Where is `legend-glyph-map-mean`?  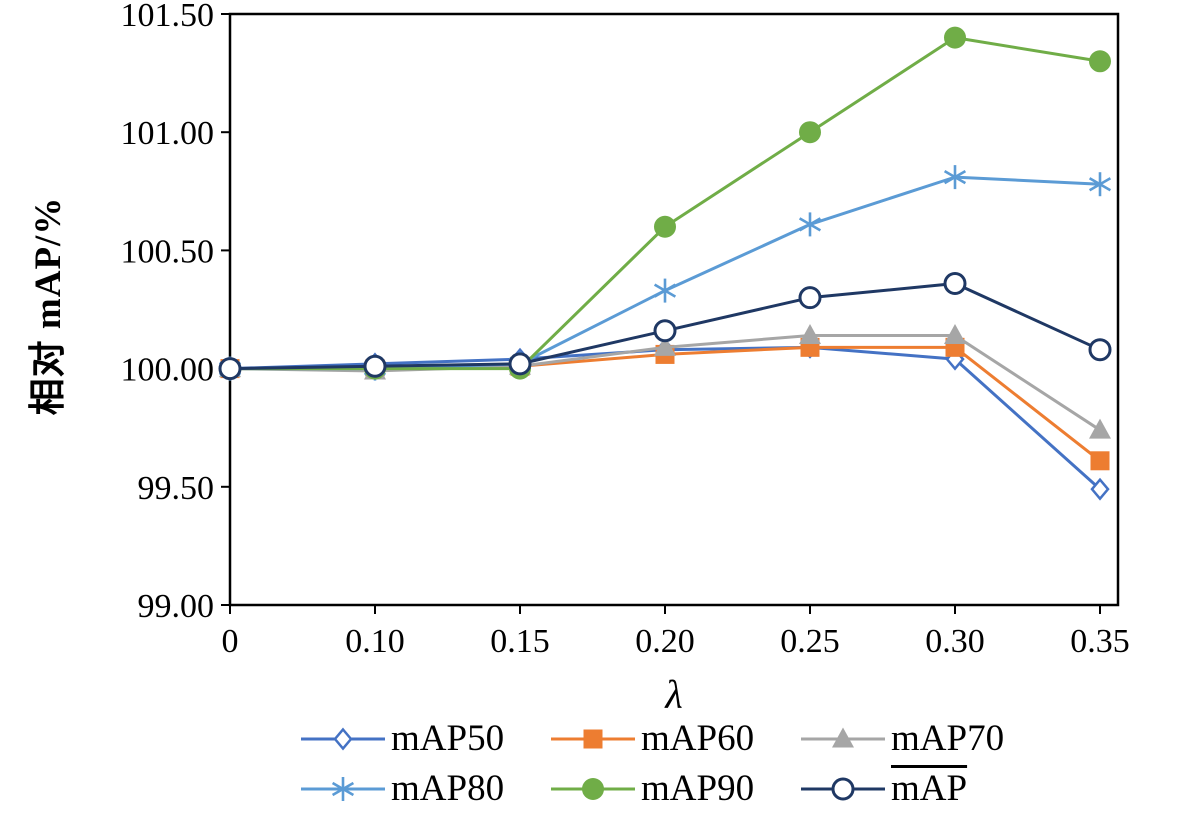
legend-glyph-map-mean is located at coordinates (843, 789).